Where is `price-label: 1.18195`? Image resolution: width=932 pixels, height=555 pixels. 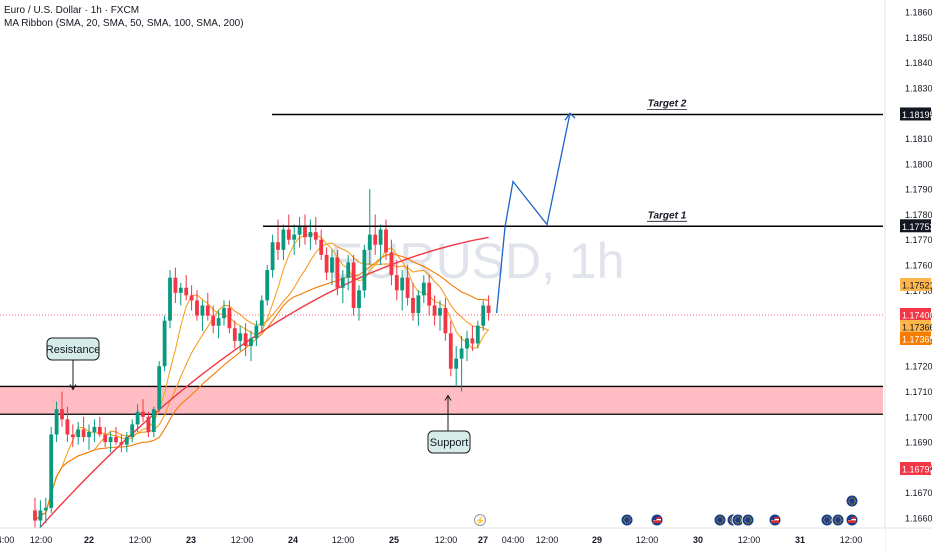 price-label: 1.18195 is located at coordinates (916, 114).